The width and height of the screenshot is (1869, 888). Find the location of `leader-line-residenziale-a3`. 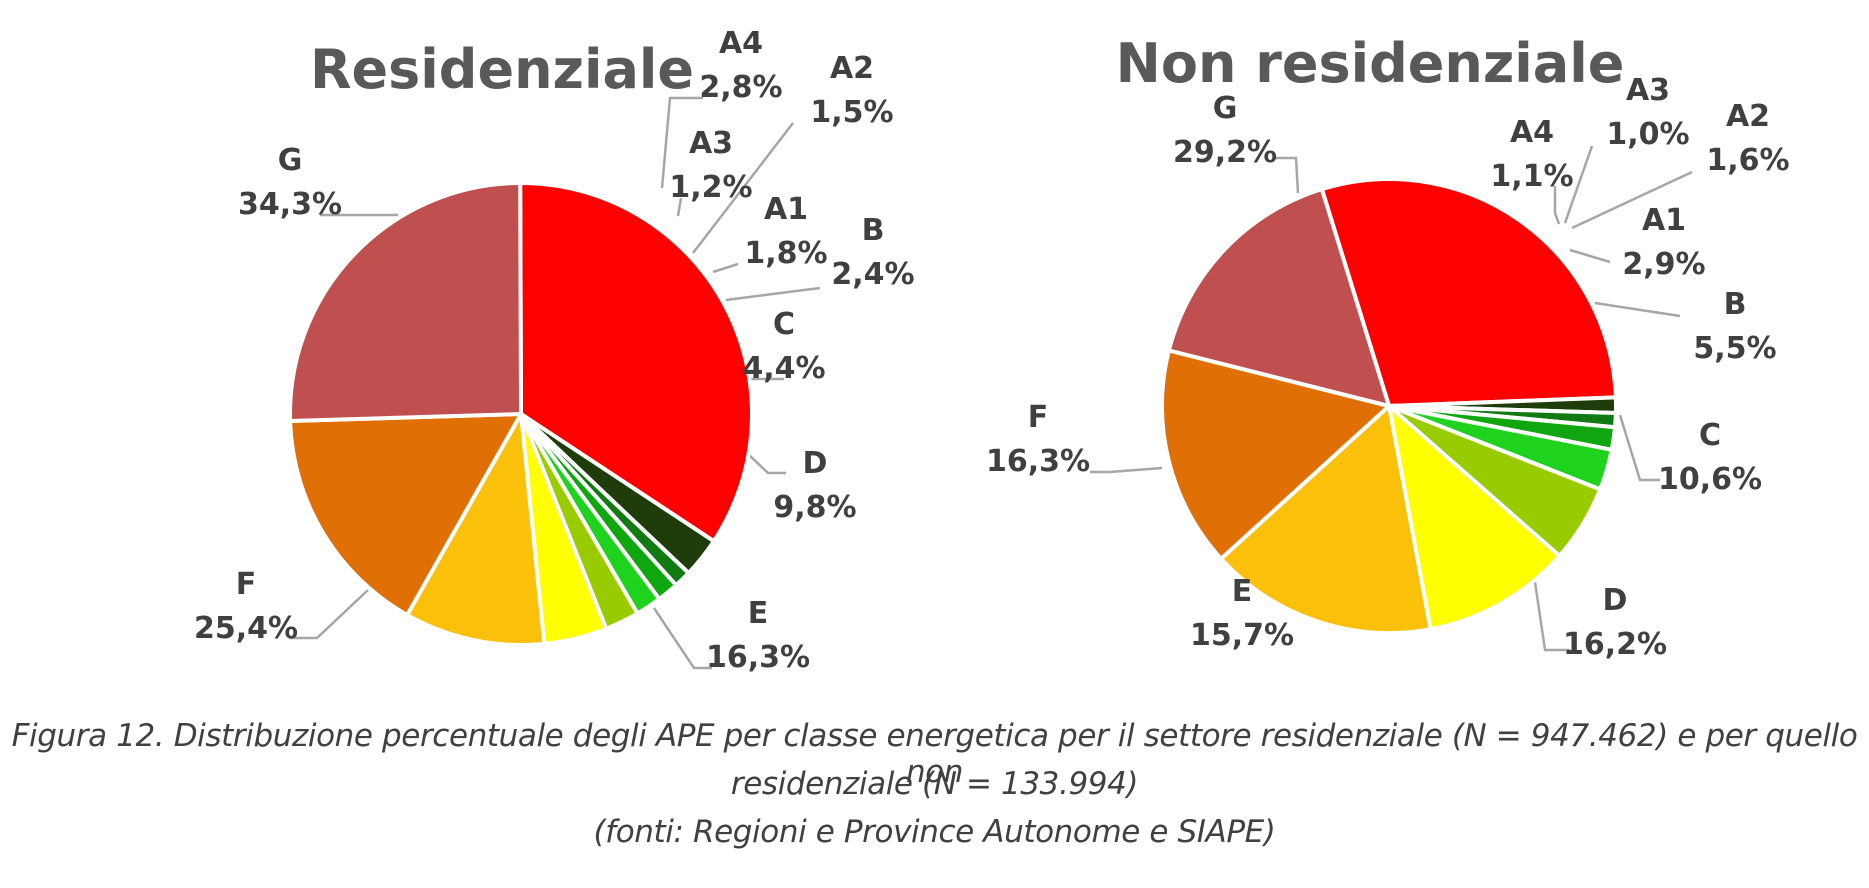

leader-line-residenziale-a3 is located at coordinates (679, 207).